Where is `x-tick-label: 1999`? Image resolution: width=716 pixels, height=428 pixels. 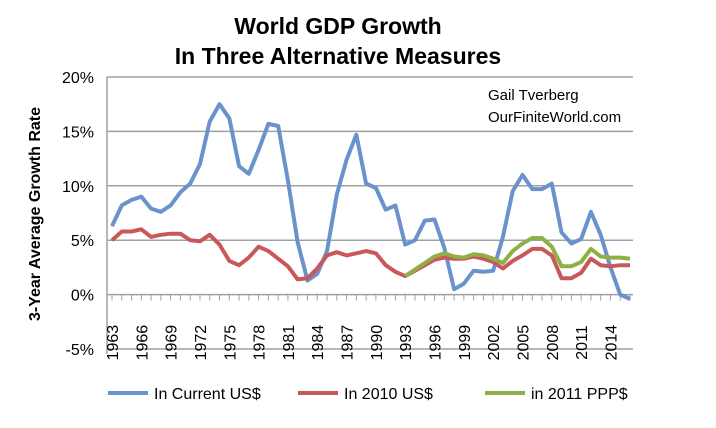 x-tick-label: 1999 is located at coordinates (465, 343).